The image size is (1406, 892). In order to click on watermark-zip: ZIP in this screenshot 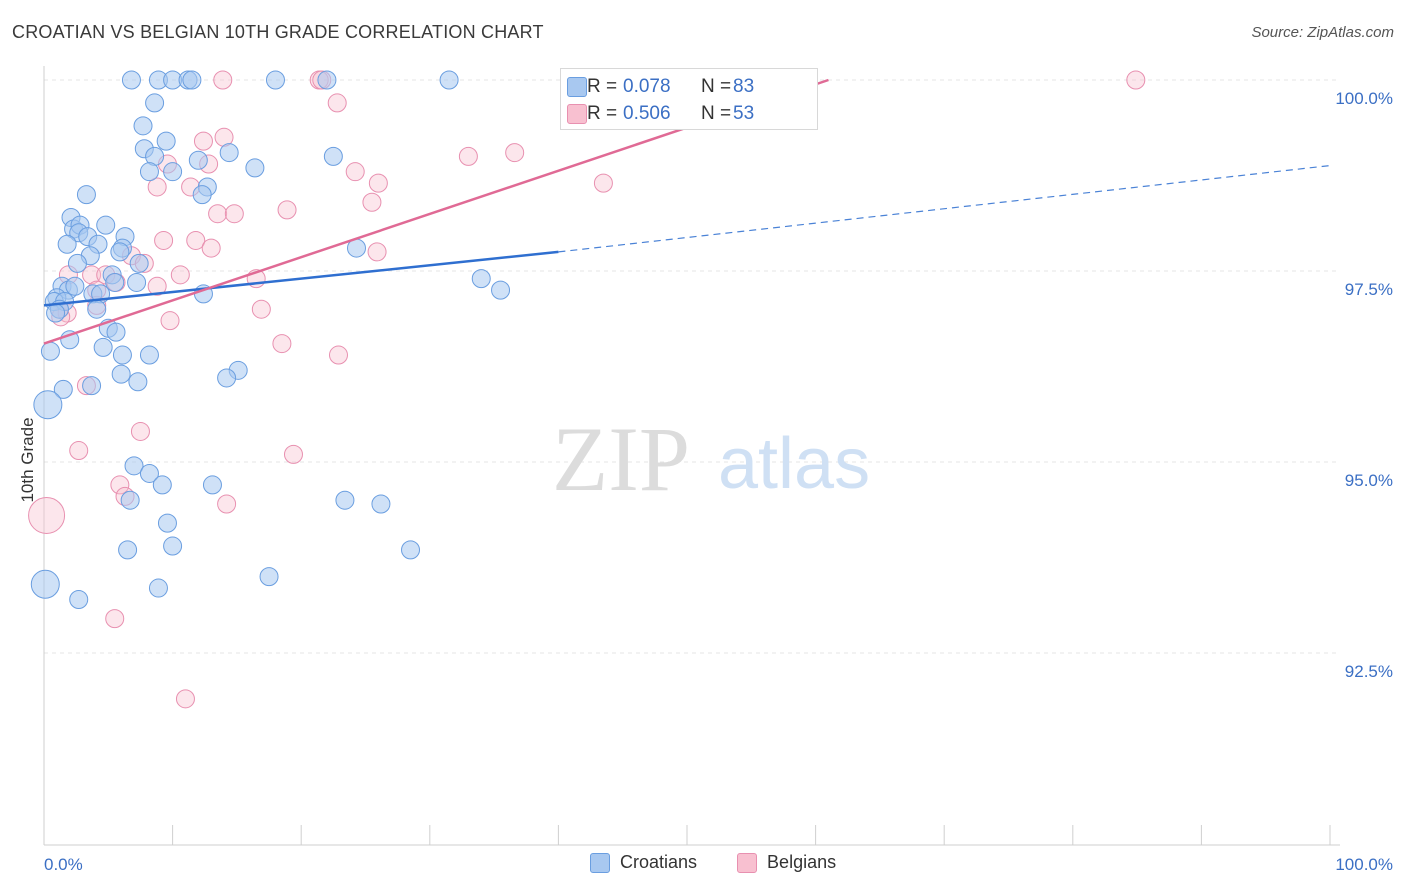, I will do `click(621, 459)`.